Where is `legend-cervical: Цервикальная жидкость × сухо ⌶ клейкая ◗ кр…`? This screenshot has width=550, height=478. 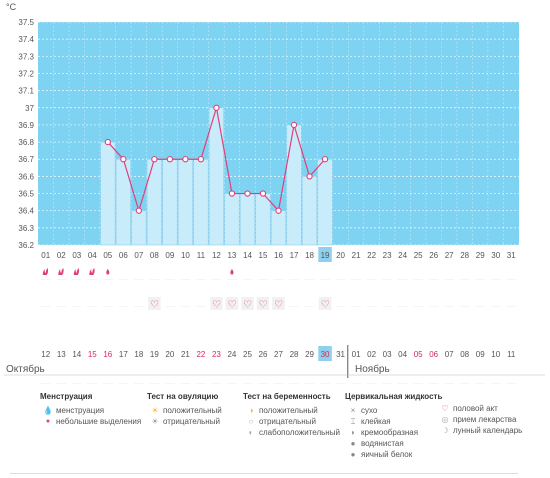 legend-cervical: Цервикальная жидкость × сухо ⌶ клейкая ◗ кр… is located at coordinates (393, 426).